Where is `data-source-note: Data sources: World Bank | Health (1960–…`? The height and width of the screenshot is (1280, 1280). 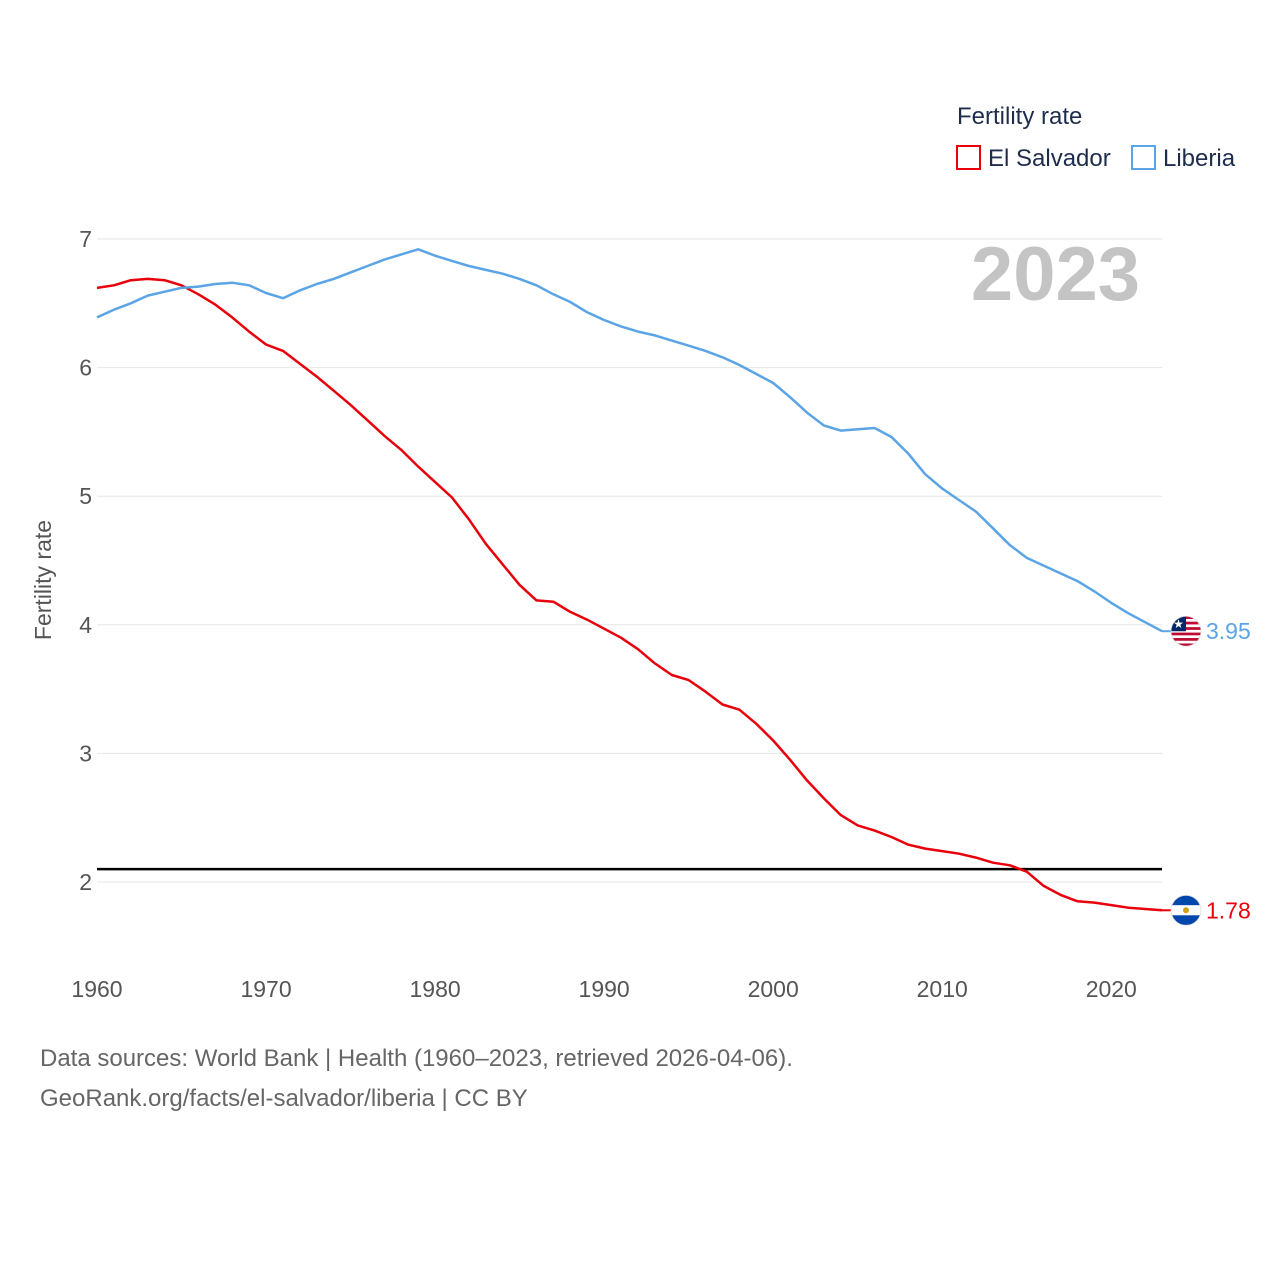 data-source-note: Data sources: World Bank | Health (1960–… is located at coordinates (416, 1058).